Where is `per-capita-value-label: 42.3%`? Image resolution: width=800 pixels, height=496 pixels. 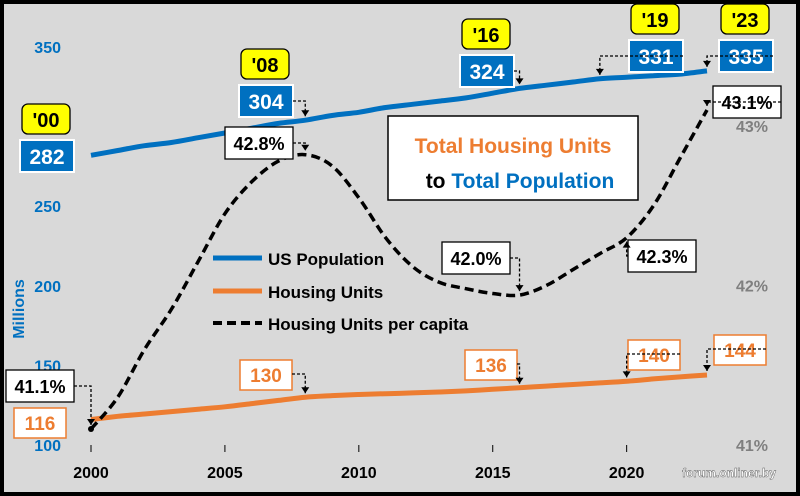
per-capita-value-label: 42.3% is located at coordinates (661, 257).